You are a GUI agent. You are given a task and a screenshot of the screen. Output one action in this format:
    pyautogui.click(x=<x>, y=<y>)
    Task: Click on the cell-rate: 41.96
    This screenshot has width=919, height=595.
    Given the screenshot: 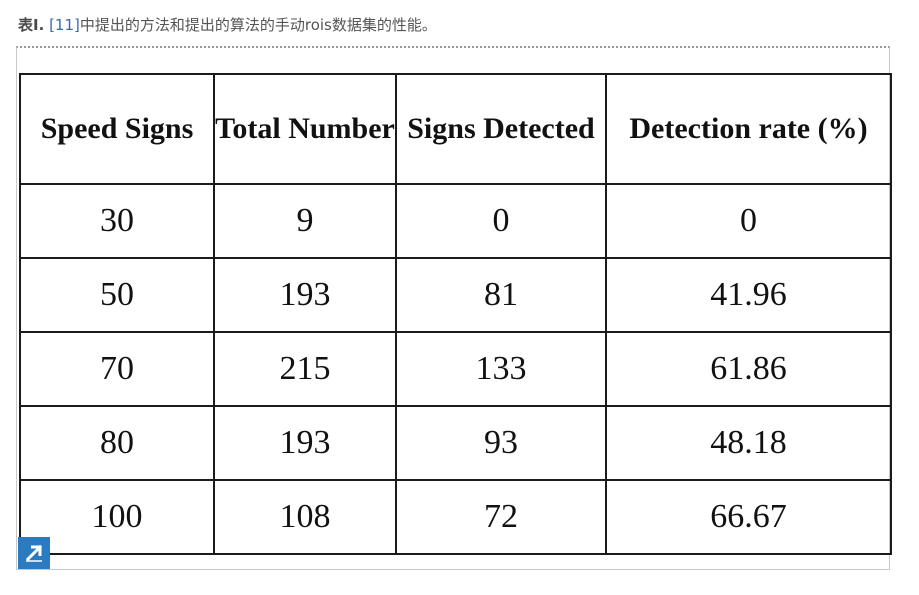 What is the action you would take?
    pyautogui.click(x=748, y=295)
    